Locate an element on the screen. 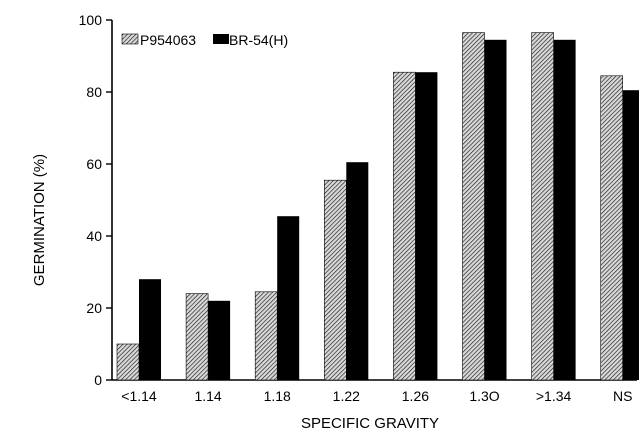 This screenshot has height=435, width=639. y-tick-label: 20 is located at coordinates (94, 308).